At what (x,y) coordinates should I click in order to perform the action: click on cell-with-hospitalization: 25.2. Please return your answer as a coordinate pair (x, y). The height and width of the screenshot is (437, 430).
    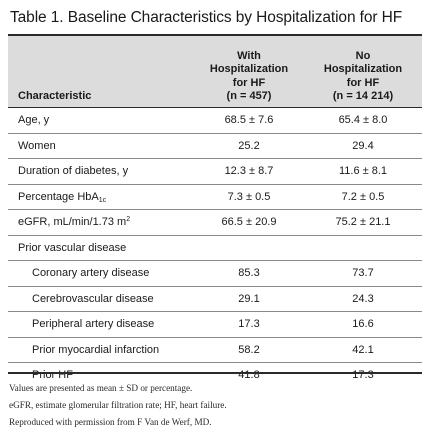
    Looking at the image, I should click on (249, 145).